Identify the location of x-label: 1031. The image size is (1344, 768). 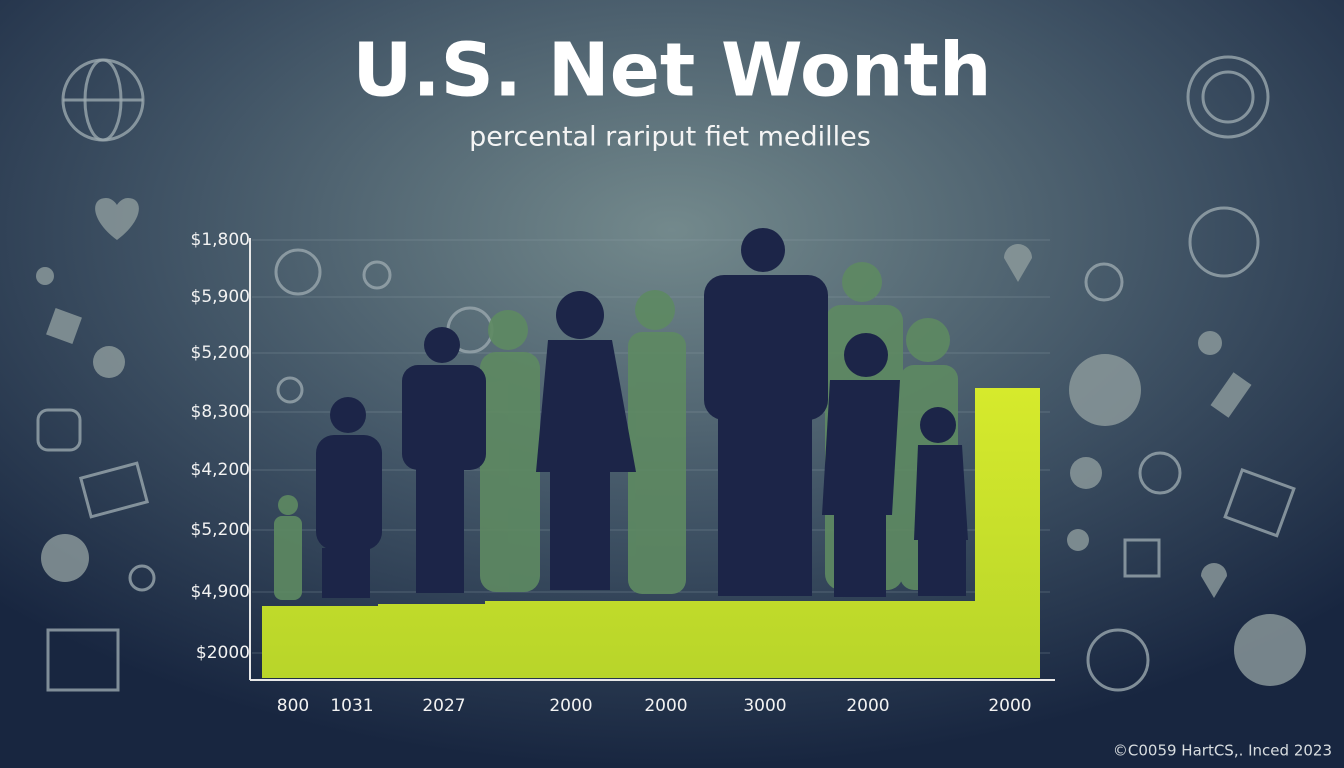
(351, 706).